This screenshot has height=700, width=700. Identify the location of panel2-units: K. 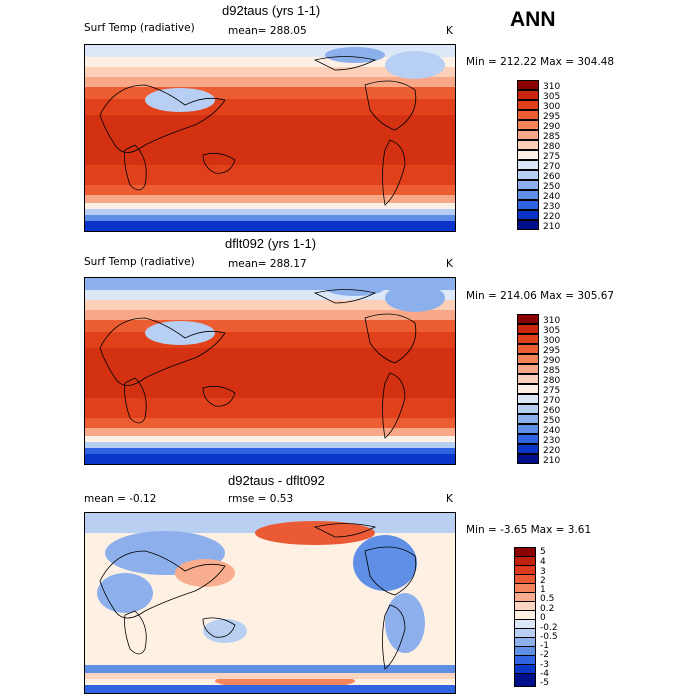
(449, 264).